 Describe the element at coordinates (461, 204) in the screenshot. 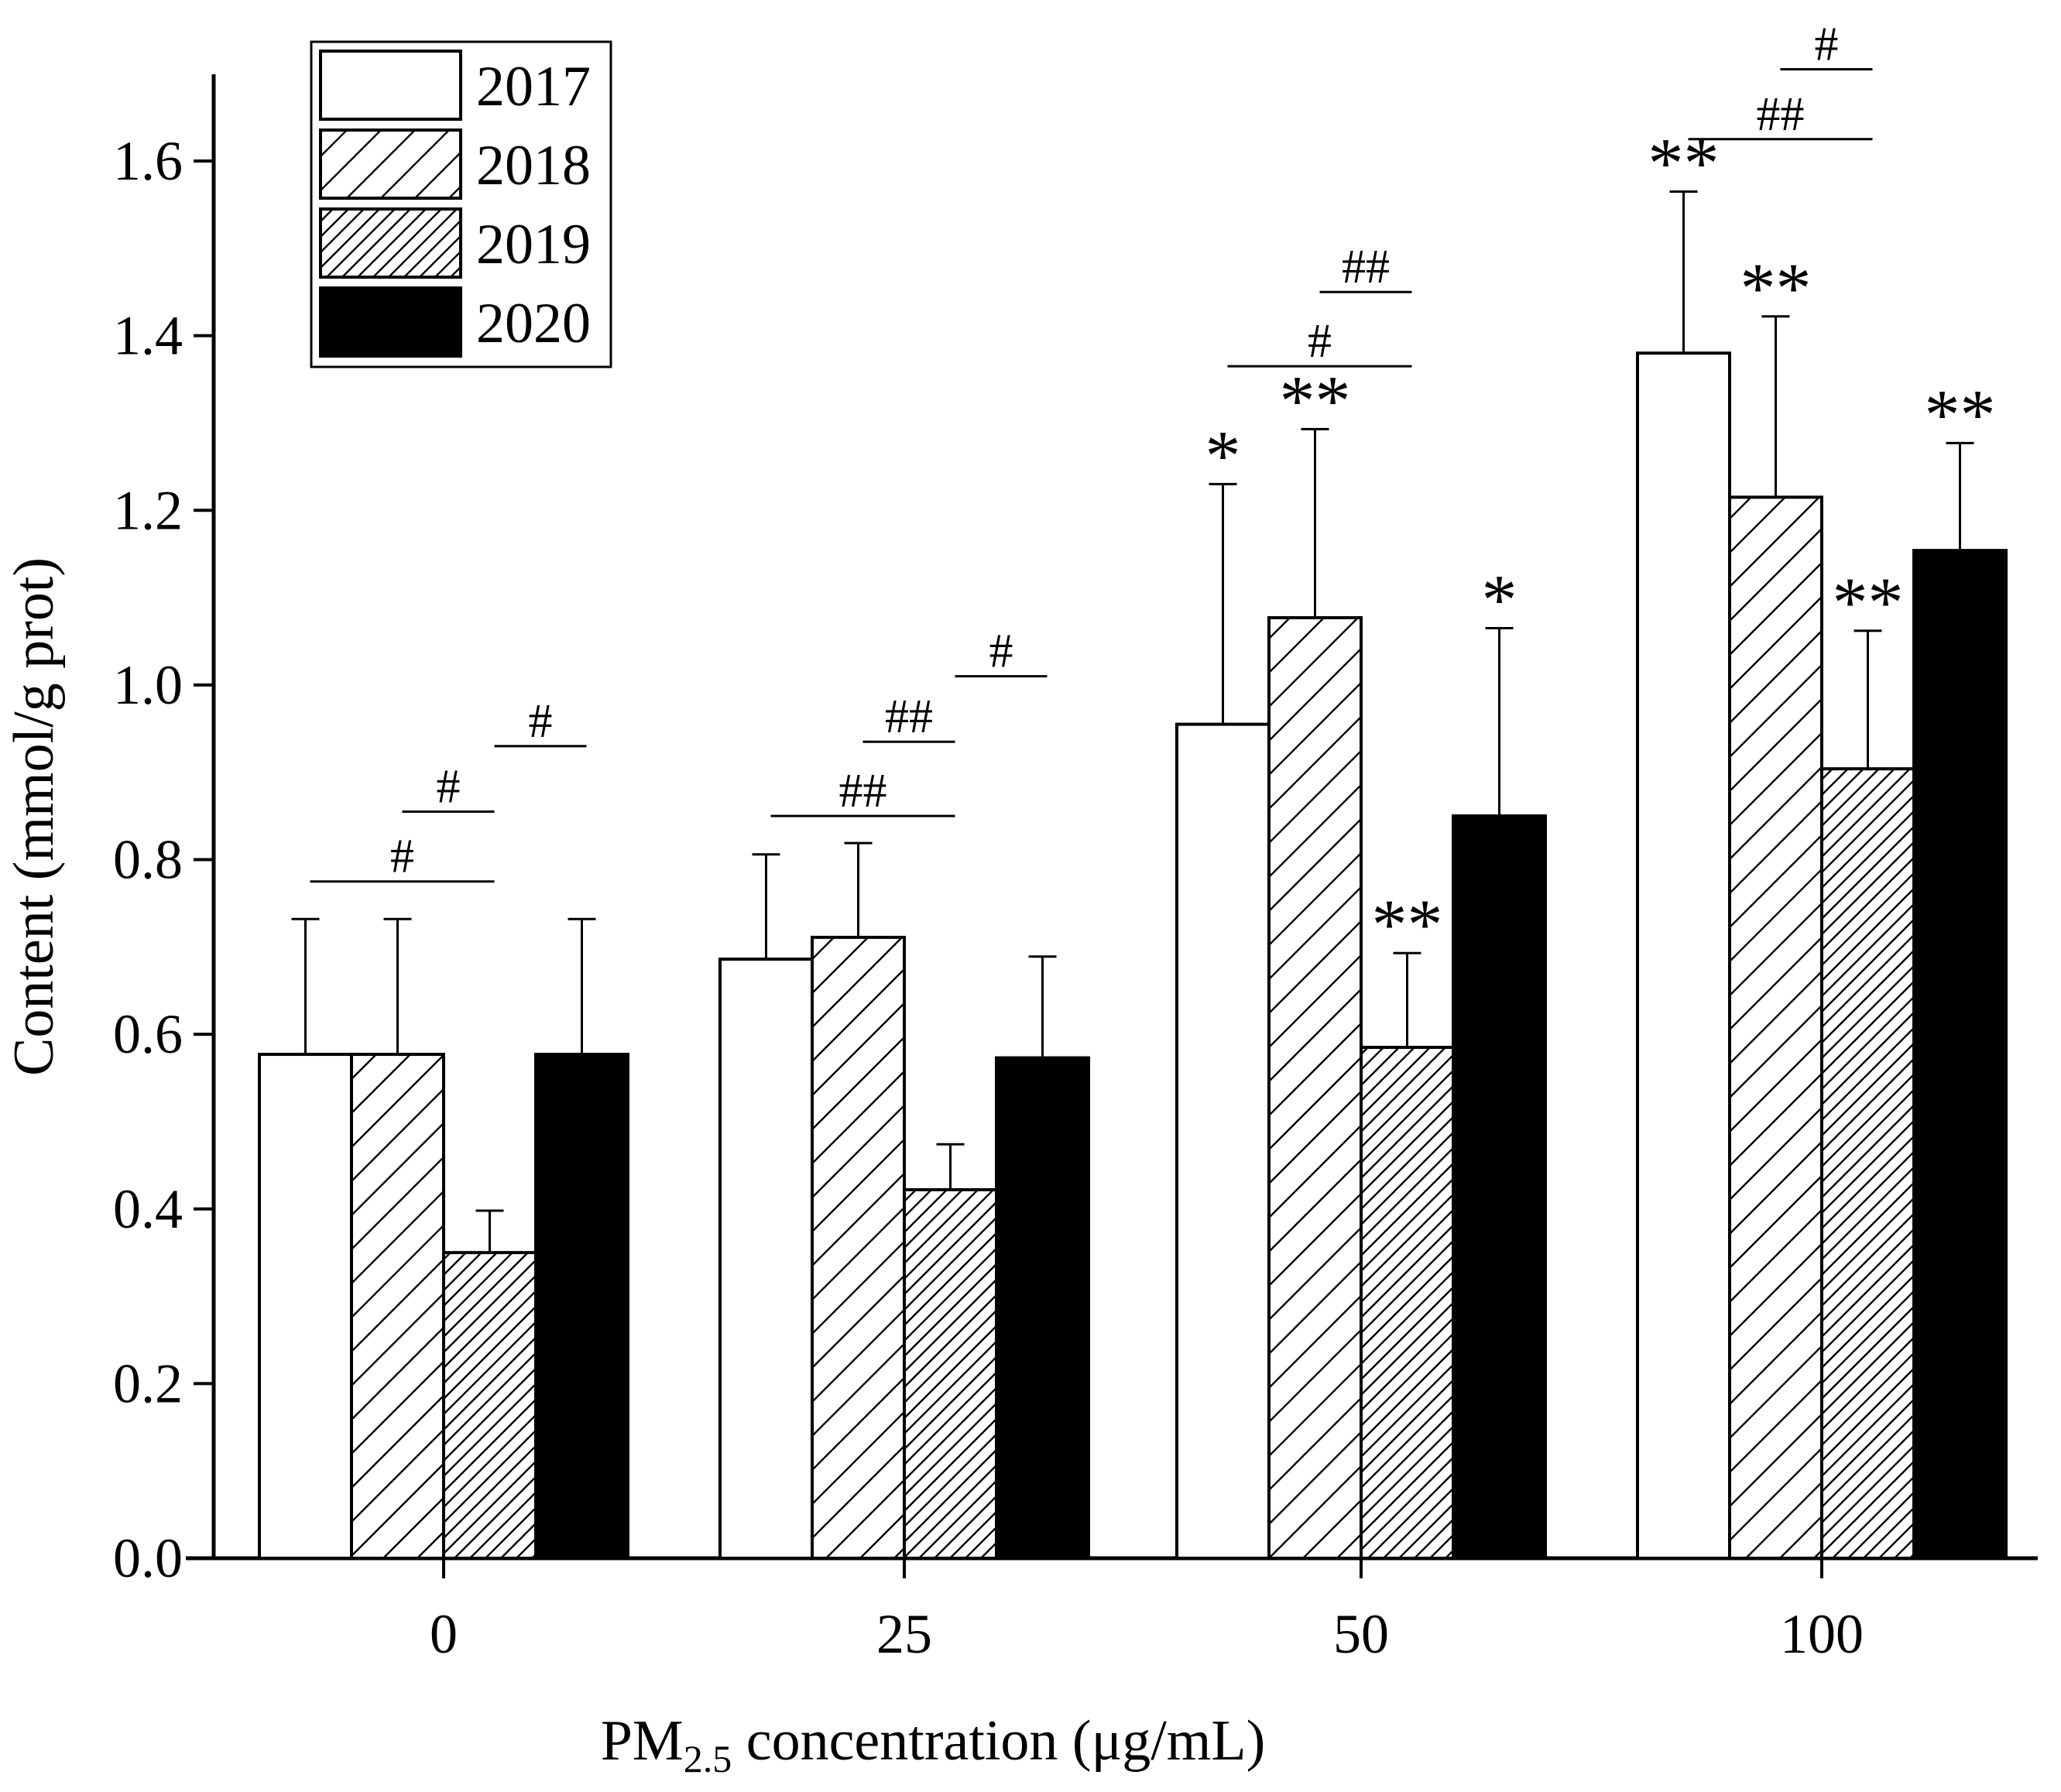

I see `legend: 2017 2018 2019 2020` at that location.